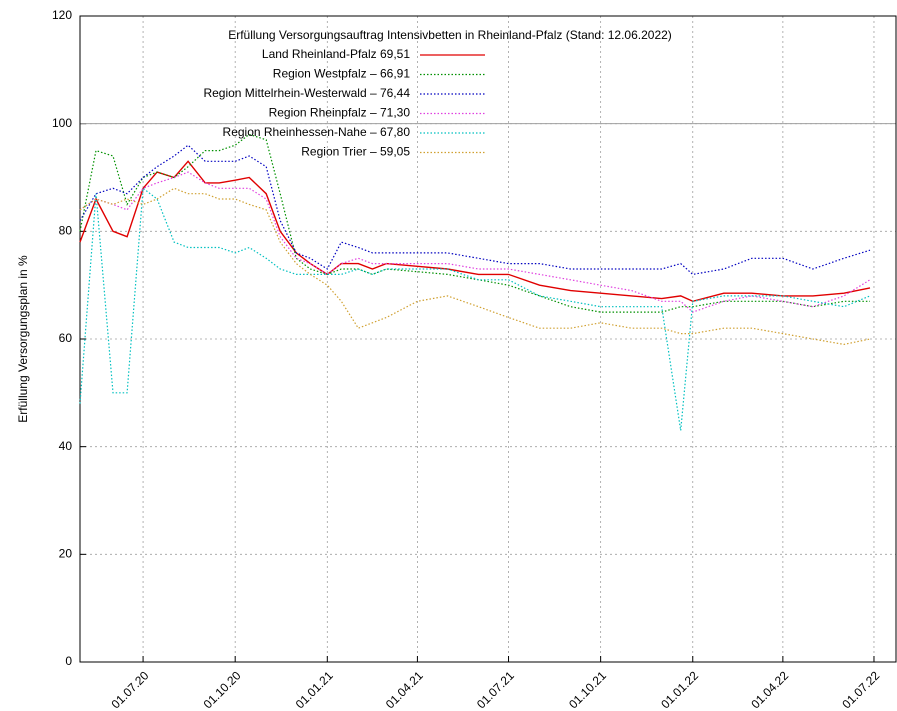 This screenshot has width=897, height=711. What do you see at coordinates (66, 554) in the screenshot?
I see `y-tick-label: 20` at bounding box center [66, 554].